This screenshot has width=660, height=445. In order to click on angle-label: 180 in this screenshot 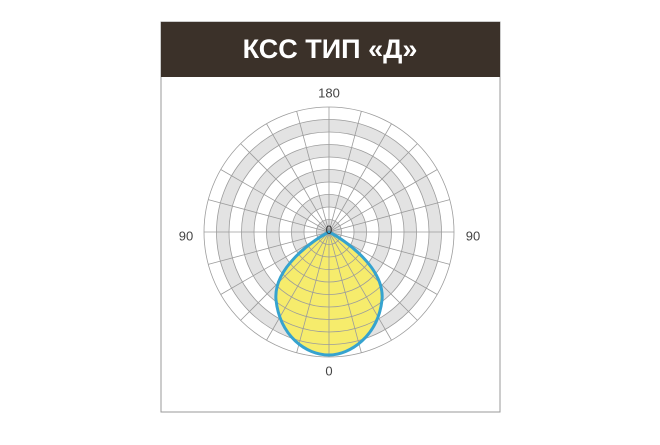, I will do `click(329, 92)`.